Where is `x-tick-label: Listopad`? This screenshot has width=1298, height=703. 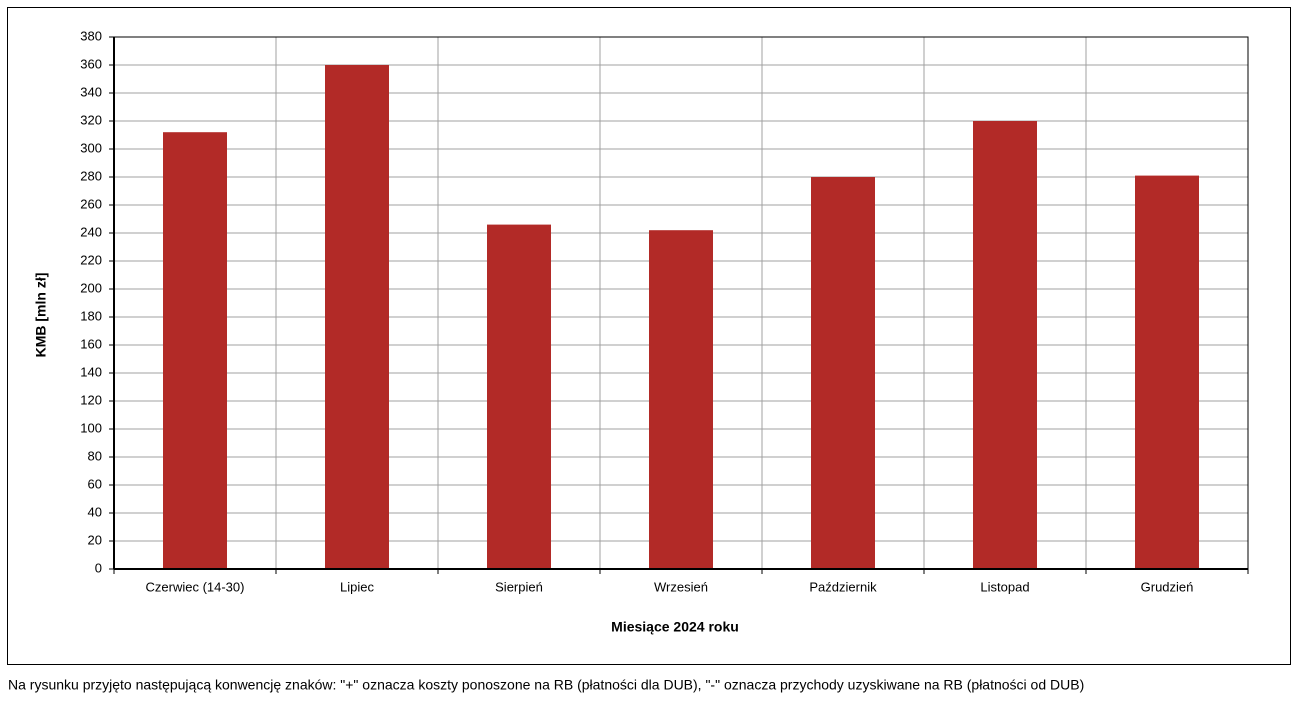 x-tick-label: Listopad is located at coordinates (1004, 586).